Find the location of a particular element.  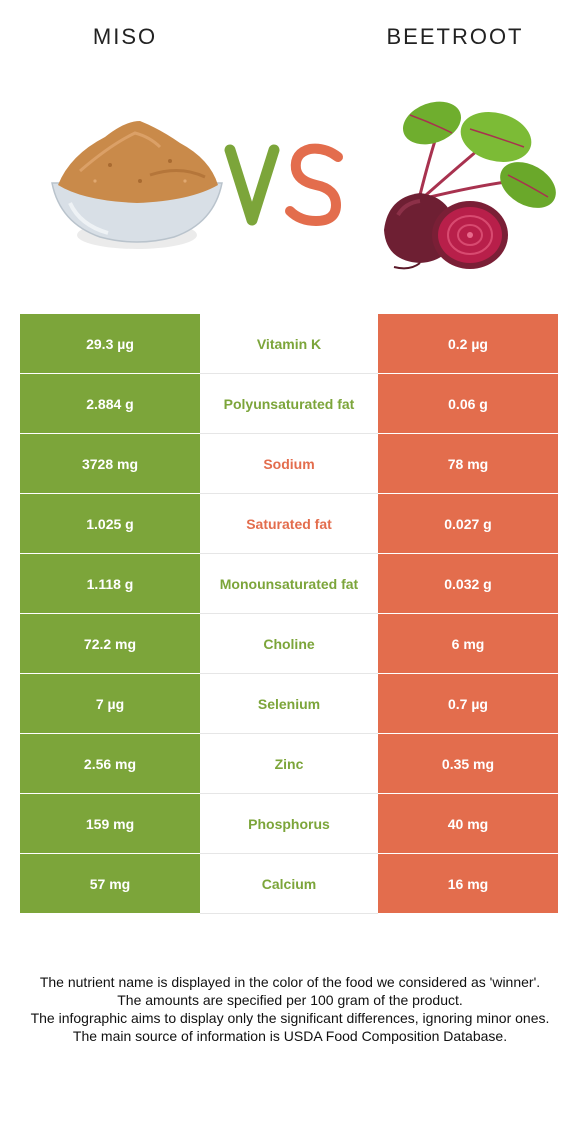

right-value: 16 mg is located at coordinates (468, 884).